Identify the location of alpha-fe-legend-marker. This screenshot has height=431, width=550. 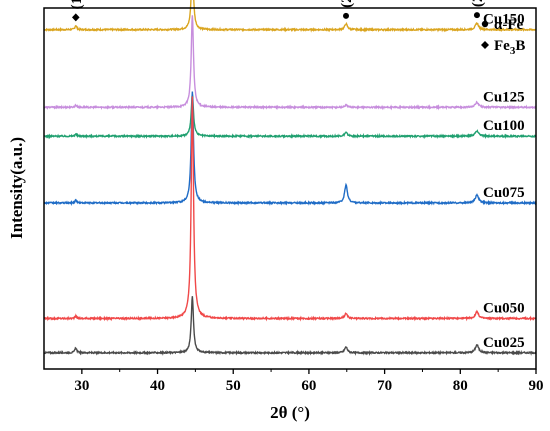
(485, 24).